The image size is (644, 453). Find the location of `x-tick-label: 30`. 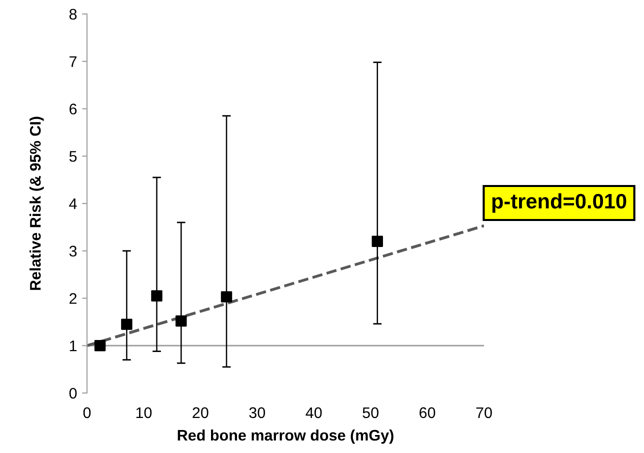

x-tick-label: 30 is located at coordinates (257, 412).